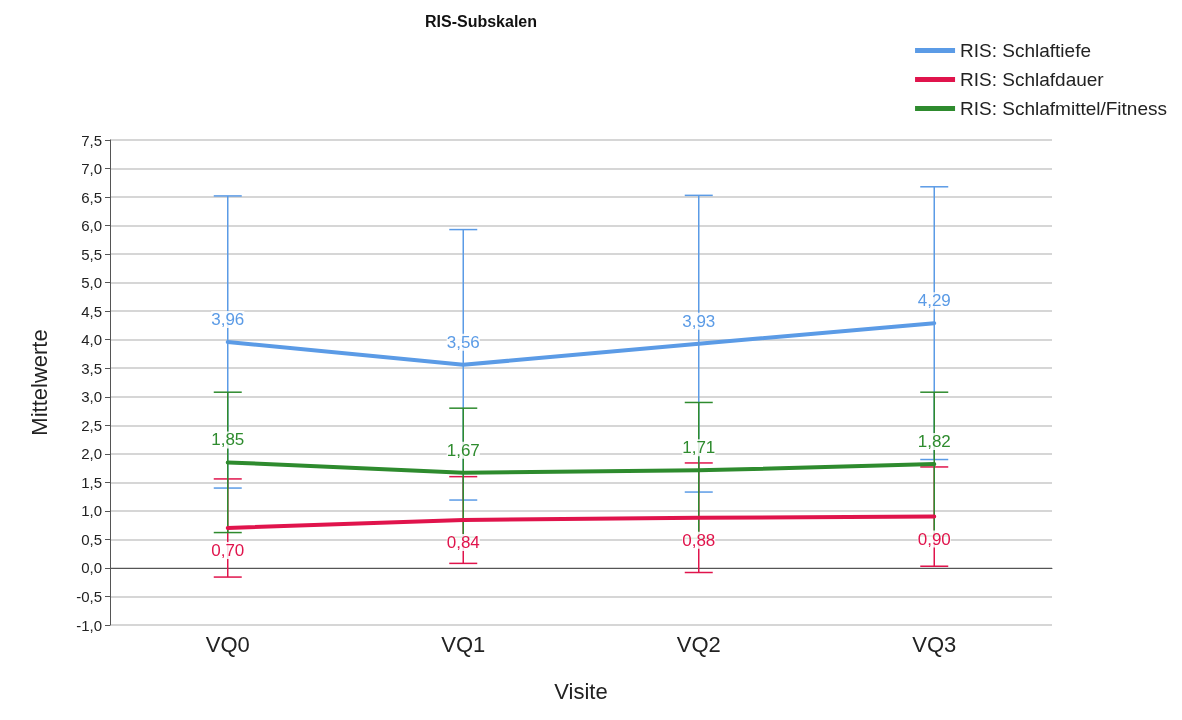 This screenshot has height=720, width=1182. What do you see at coordinates (228, 440) in the screenshot?
I see `data-label: 1,85` at bounding box center [228, 440].